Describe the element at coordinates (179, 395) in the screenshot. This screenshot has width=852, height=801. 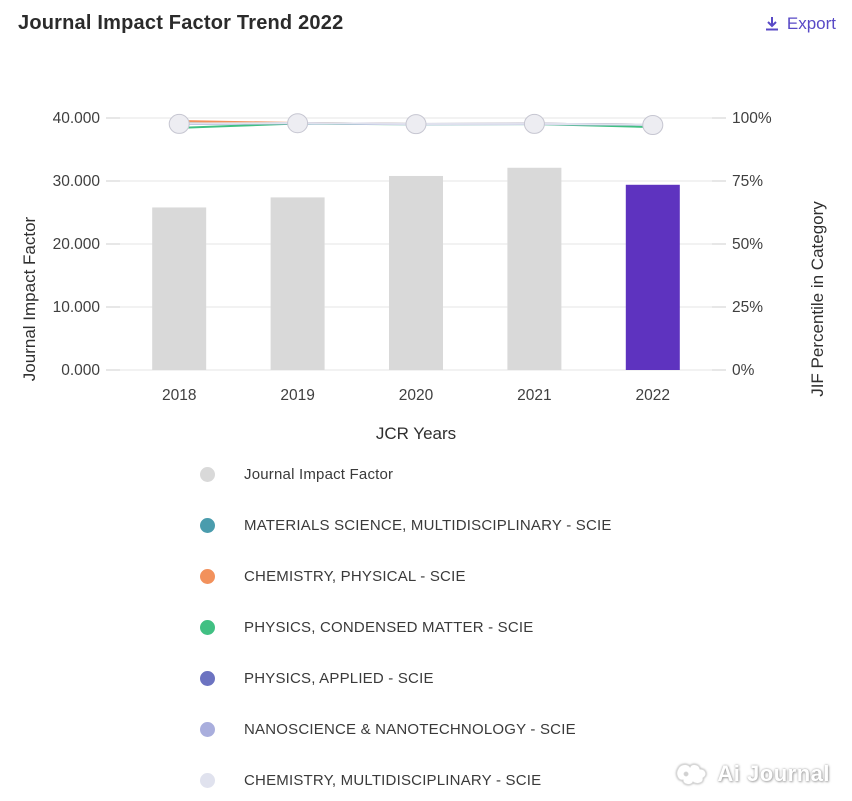
I see `x-tick-label-2018: 2018` at that location.